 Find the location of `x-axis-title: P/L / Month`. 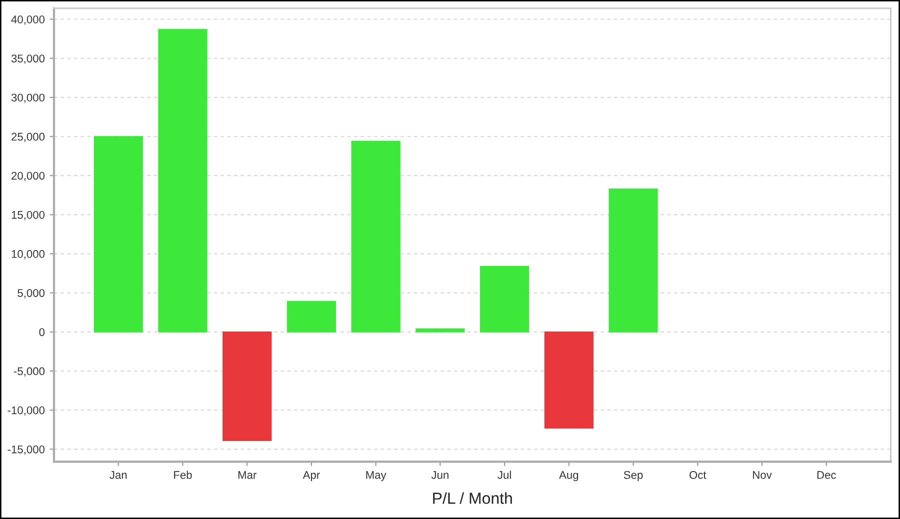

x-axis-title: P/L / Month is located at coordinates (472, 498).